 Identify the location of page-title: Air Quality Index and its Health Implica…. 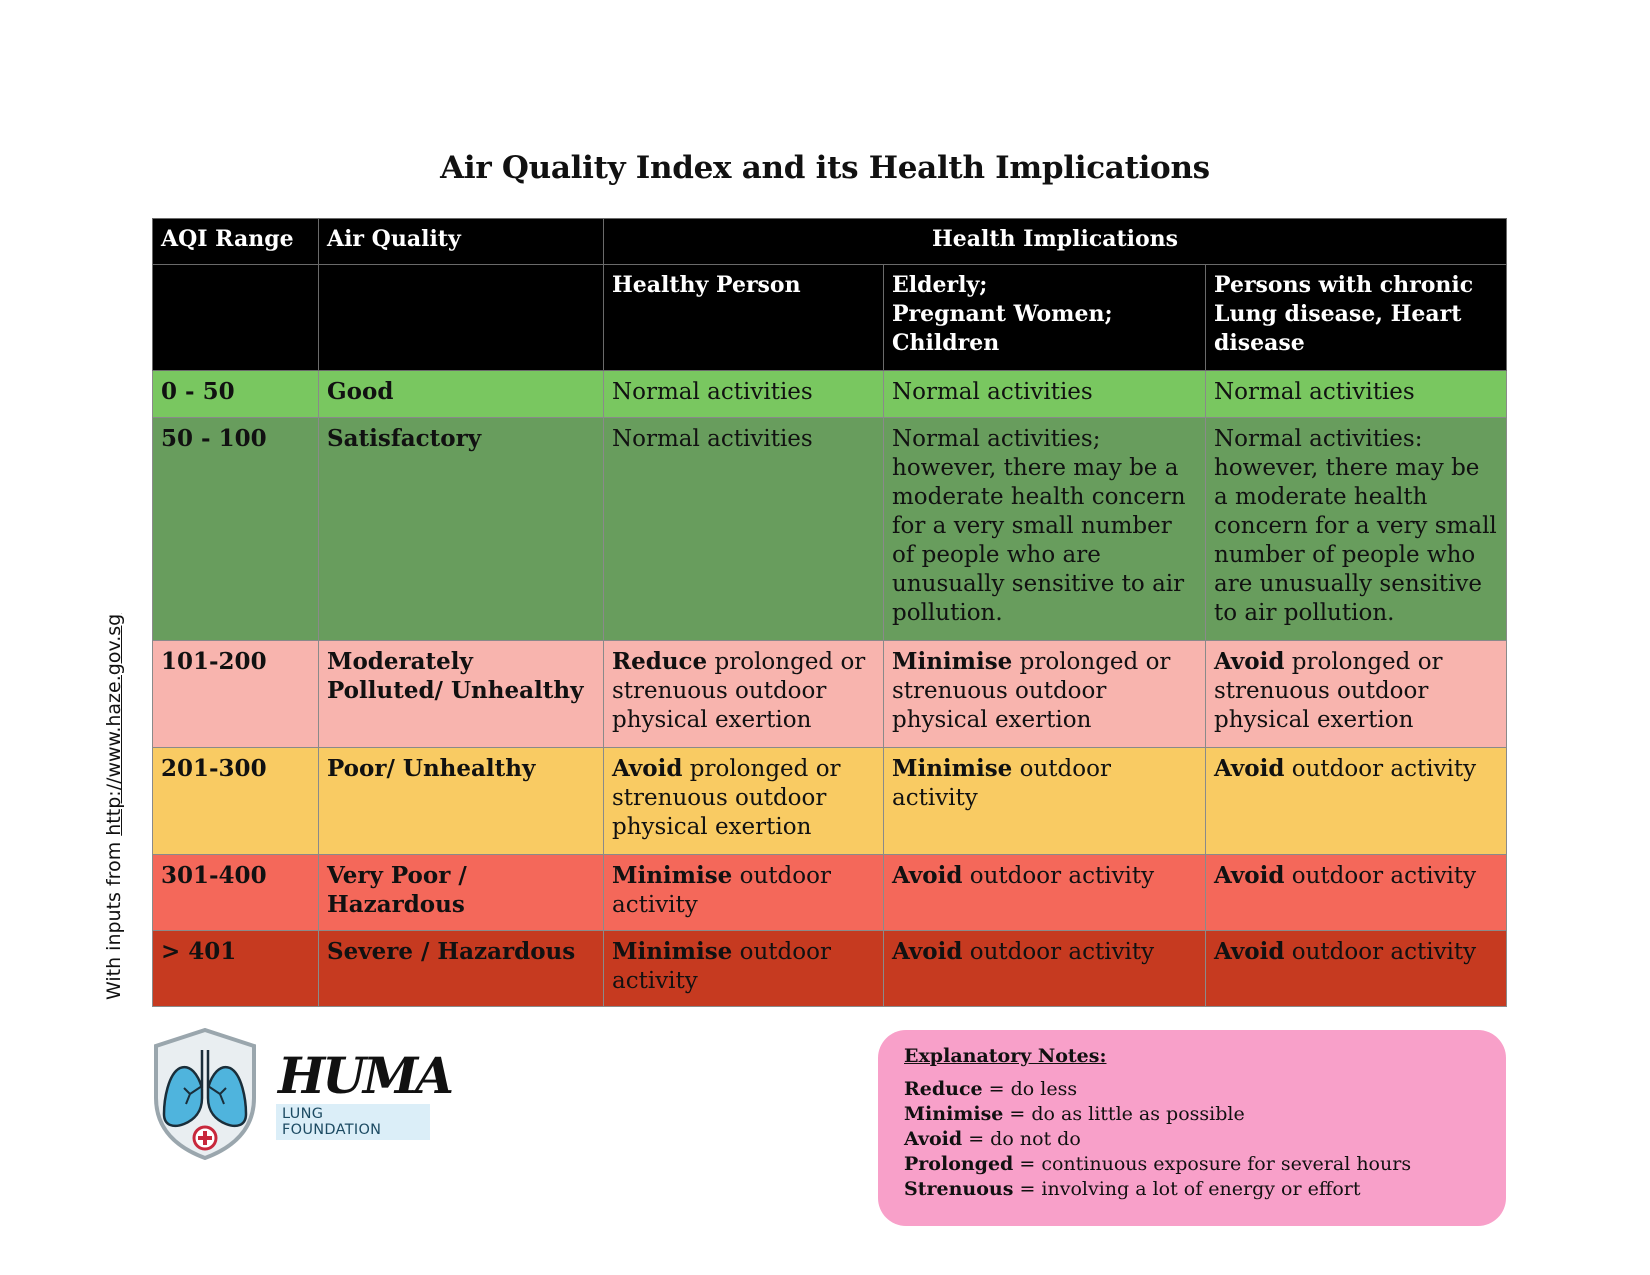
(825, 168).